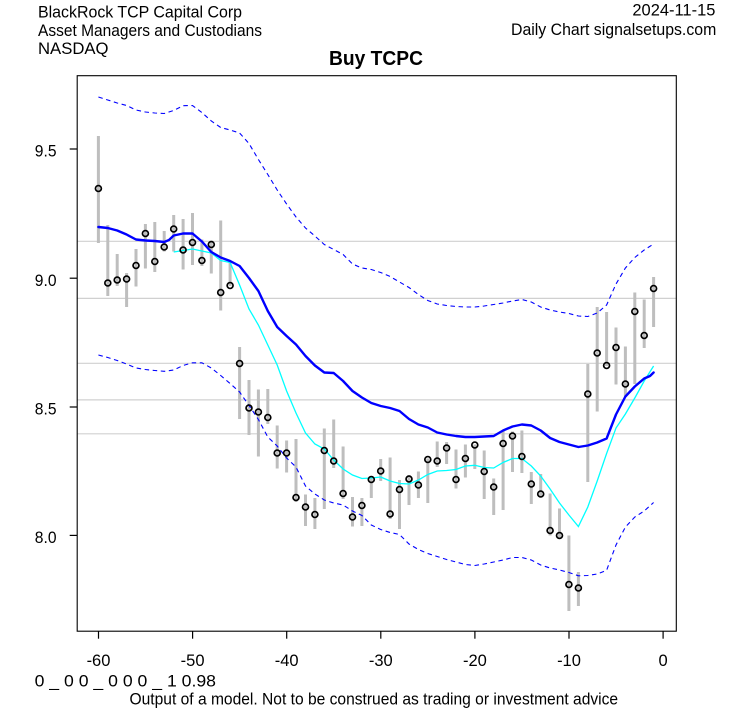 This screenshot has width=753, height=708. Describe the element at coordinates (46, 410) in the screenshot. I see `svg-text: 8.5` at that location.